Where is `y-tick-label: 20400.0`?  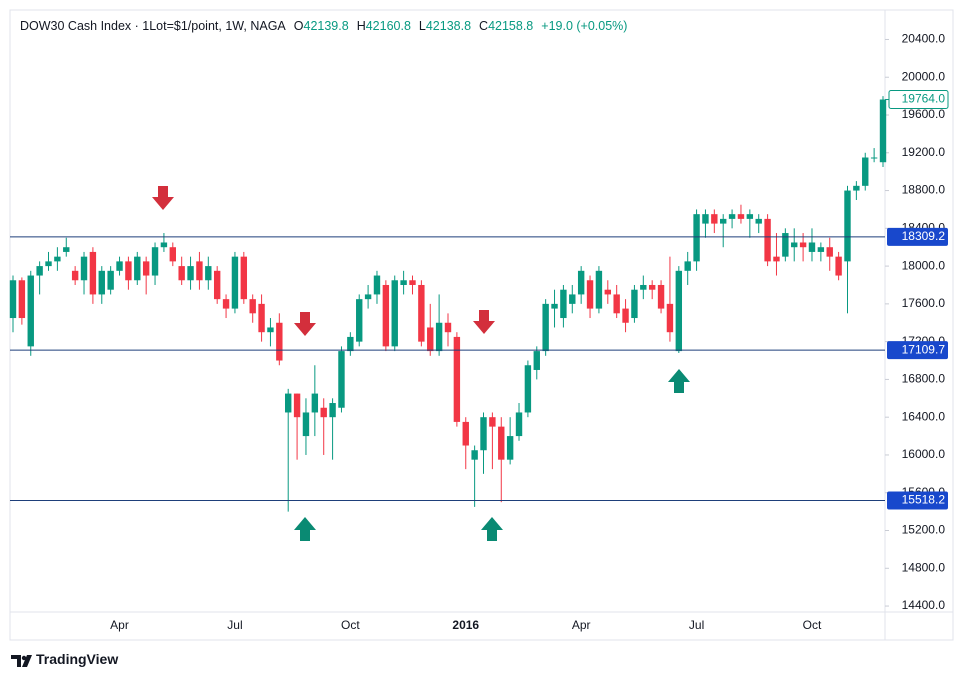
y-tick-label: 20400.0 is located at coordinates (924, 39).